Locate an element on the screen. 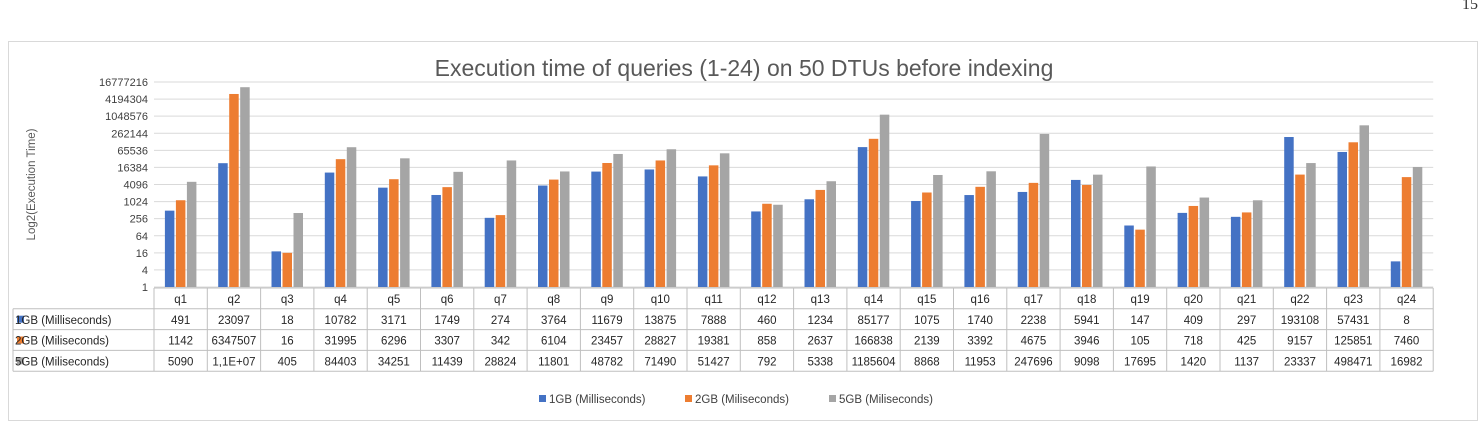 This screenshot has width=1480, height=422. data-cell: 297 is located at coordinates (1246, 321).